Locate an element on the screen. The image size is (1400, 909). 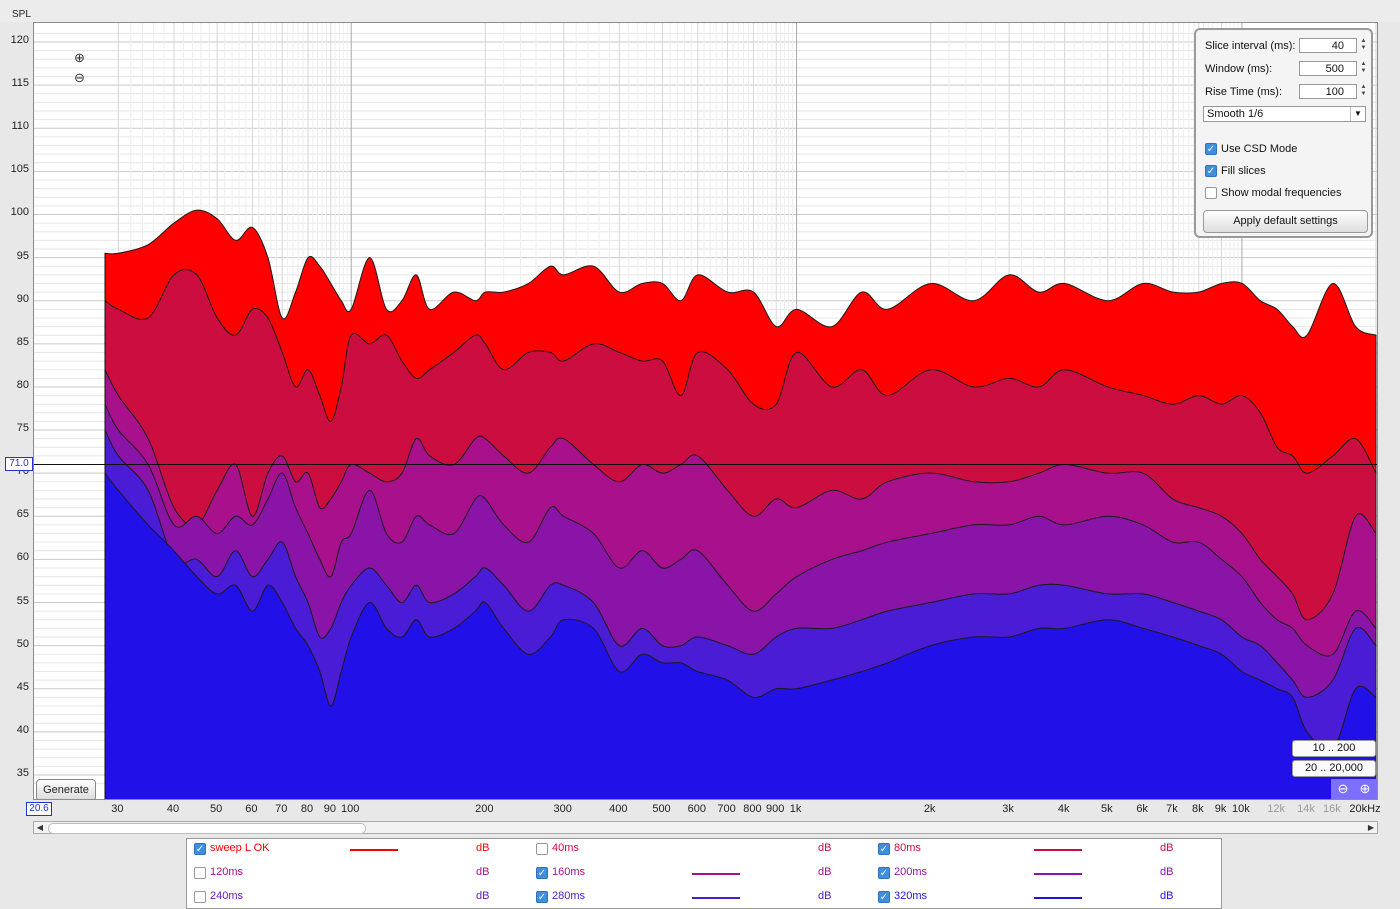
x-tick-label: 7k is located at coordinates (1172, 809).